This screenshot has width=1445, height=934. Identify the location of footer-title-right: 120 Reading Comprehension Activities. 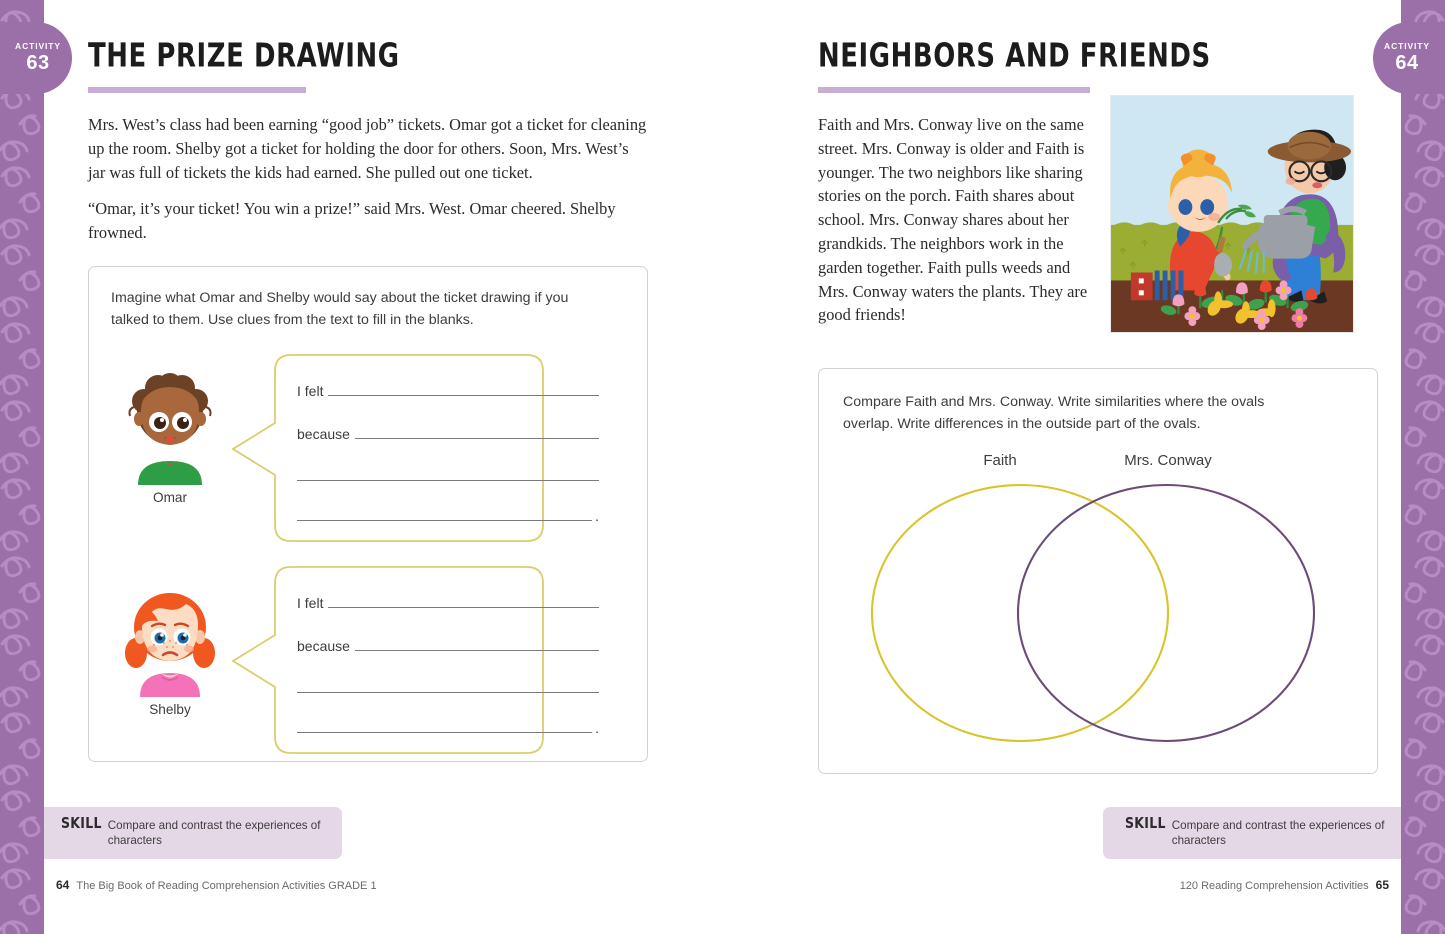
(1274, 886).